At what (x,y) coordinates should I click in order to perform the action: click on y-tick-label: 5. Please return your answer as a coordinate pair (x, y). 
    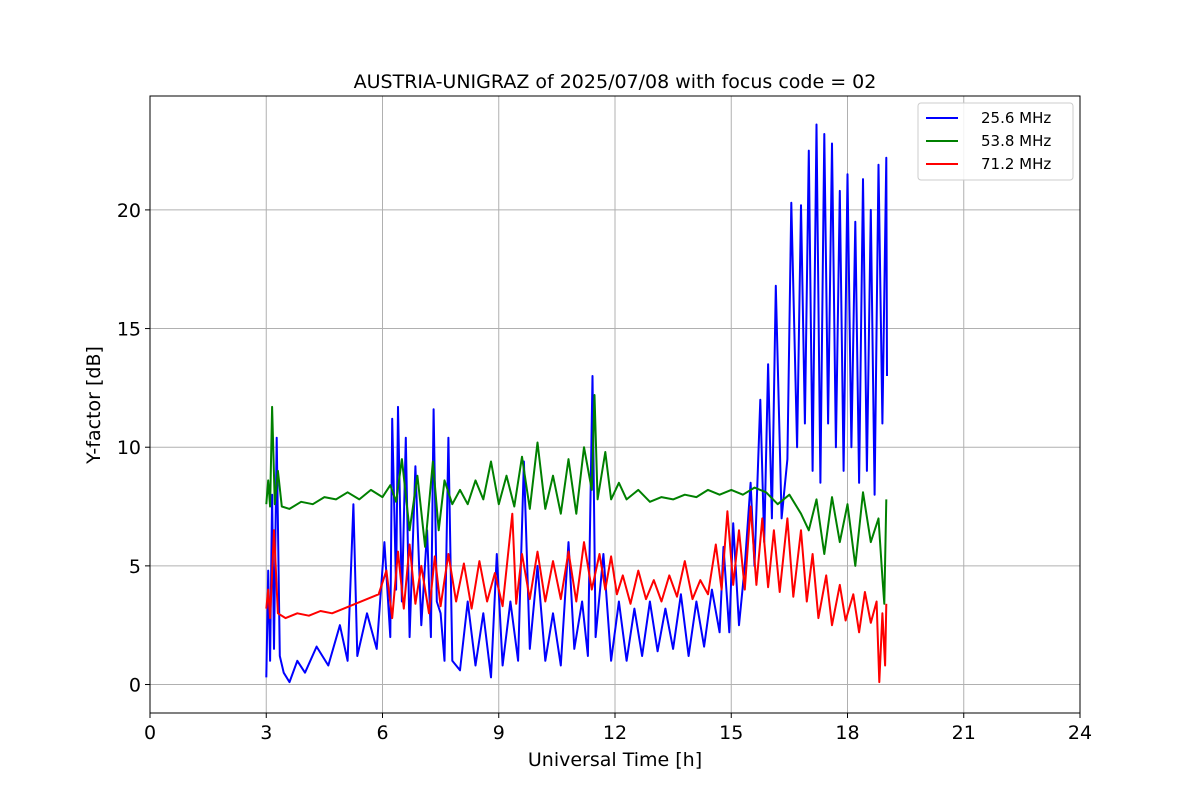
    Looking at the image, I should click on (135, 567).